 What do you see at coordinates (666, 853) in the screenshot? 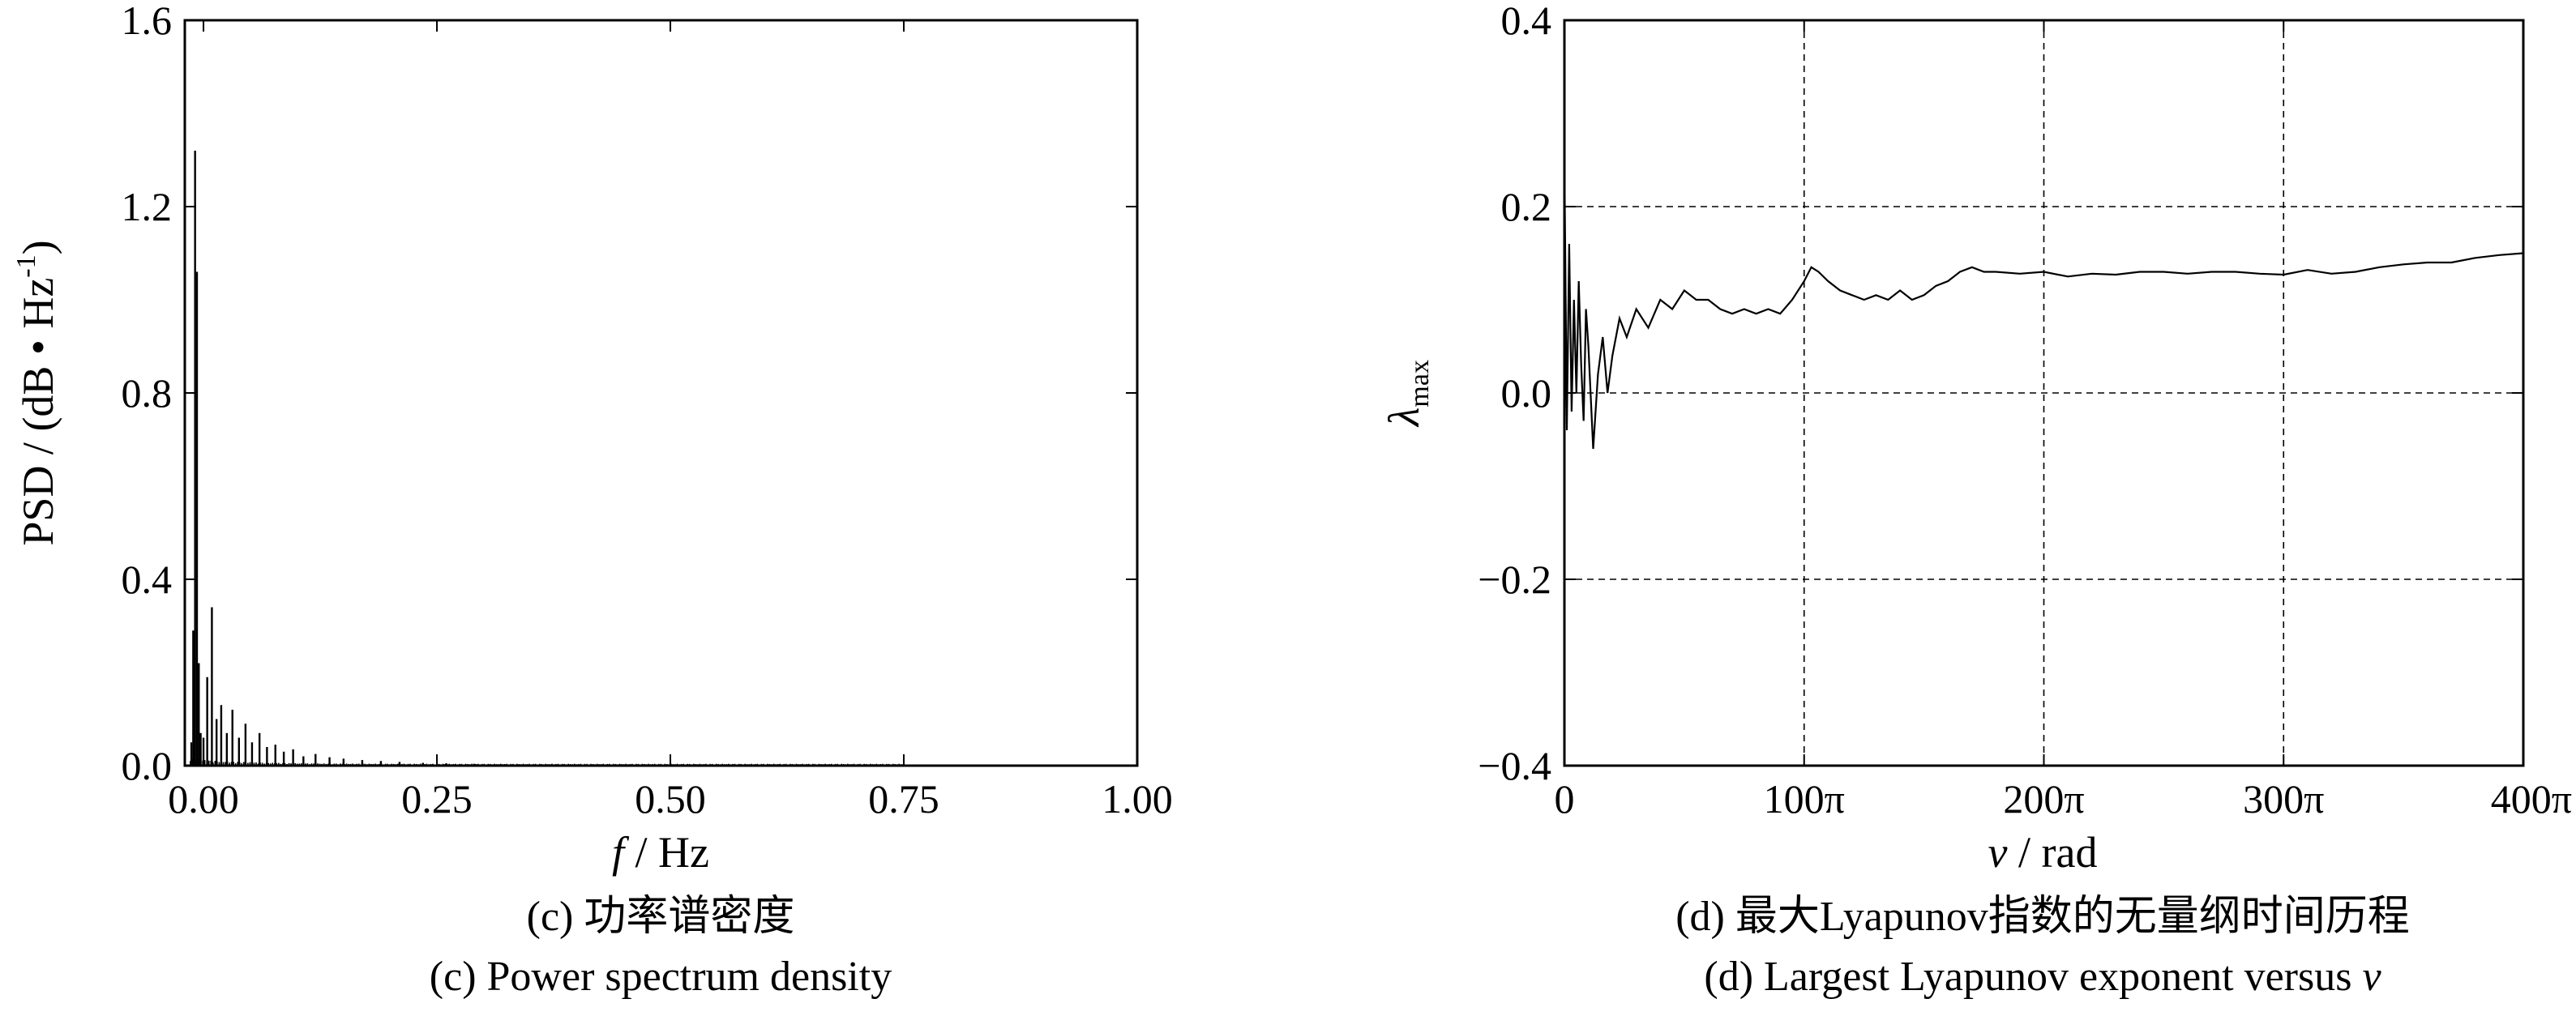
I see `x-axis-unit-c: / Hz` at bounding box center [666, 853].